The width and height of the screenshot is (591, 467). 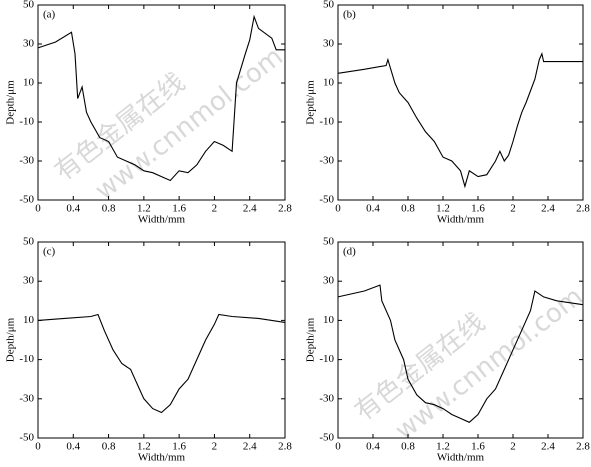 I want to click on panel-label: (c), so click(x=49, y=252).